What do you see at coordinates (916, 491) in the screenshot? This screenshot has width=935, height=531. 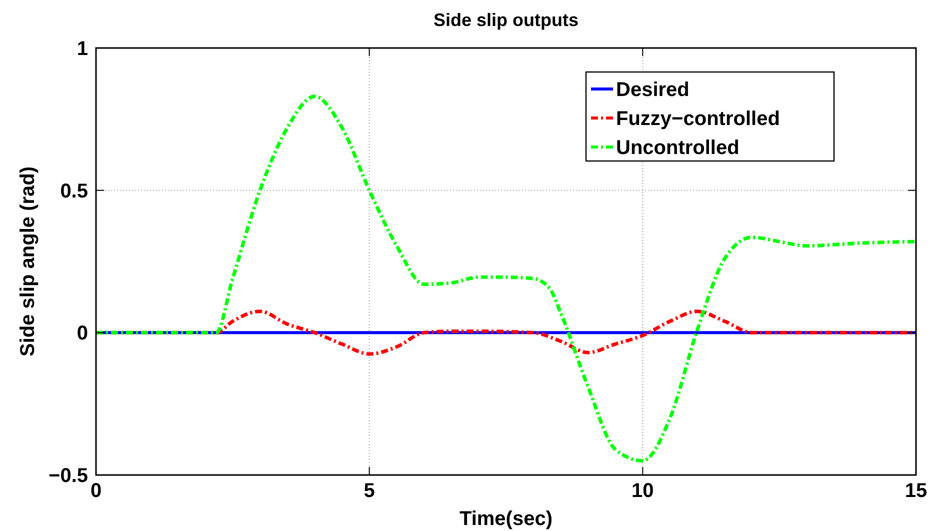 I see `x-tick-label: 15` at bounding box center [916, 491].